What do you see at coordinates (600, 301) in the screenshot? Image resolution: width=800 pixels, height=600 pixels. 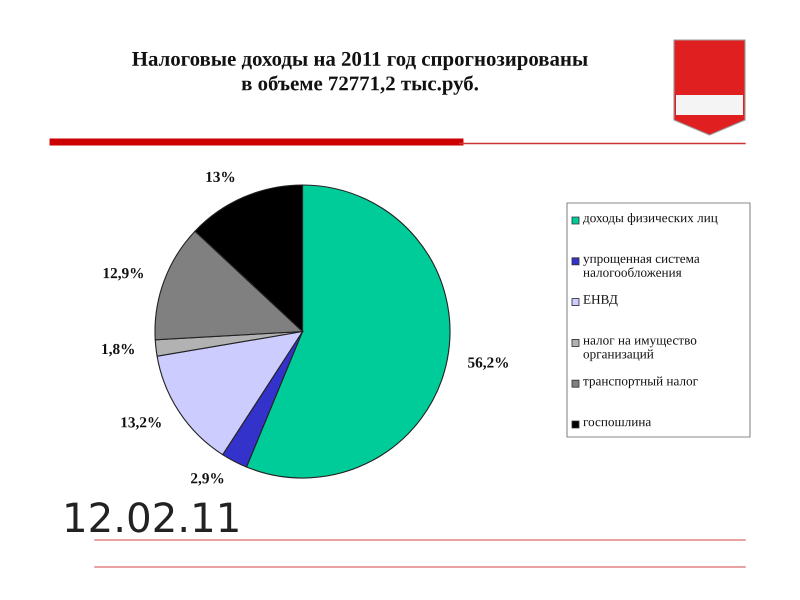 I see `legend-label: ЕНВД` at bounding box center [600, 301].